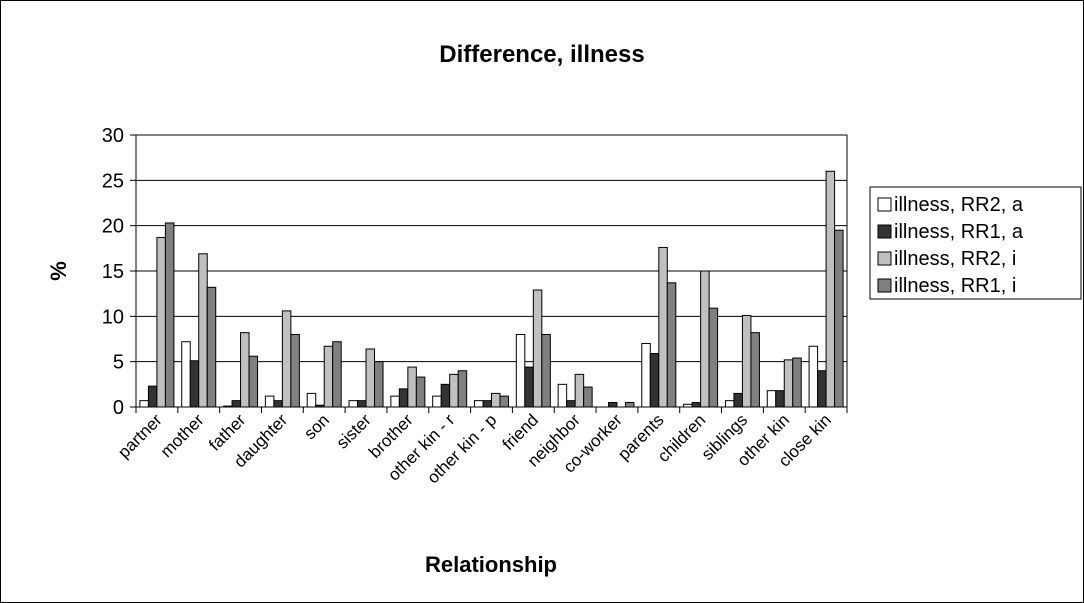 This screenshot has height=603, width=1084. What do you see at coordinates (959, 205) in the screenshot?
I see `legend-label: illness, RR2, a` at bounding box center [959, 205].